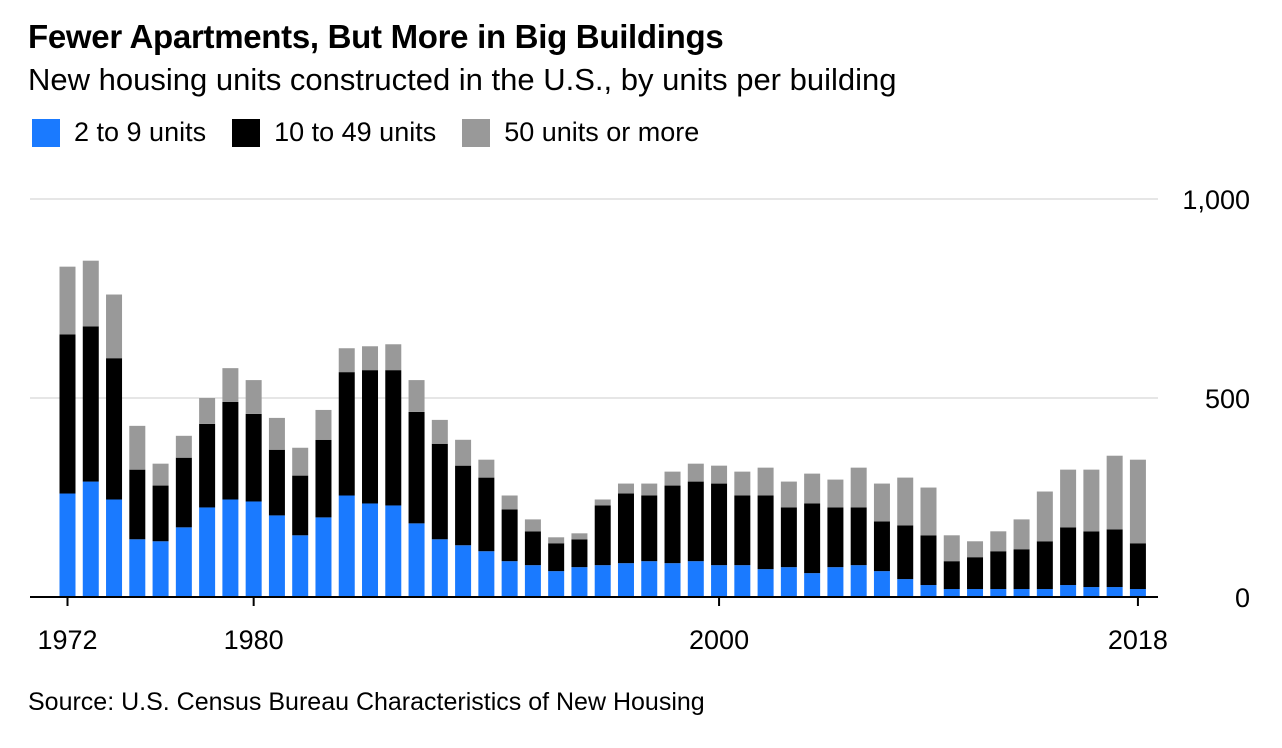  Describe the element at coordinates (246, 132) in the screenshot. I see `legend-swatch-mid` at that location.